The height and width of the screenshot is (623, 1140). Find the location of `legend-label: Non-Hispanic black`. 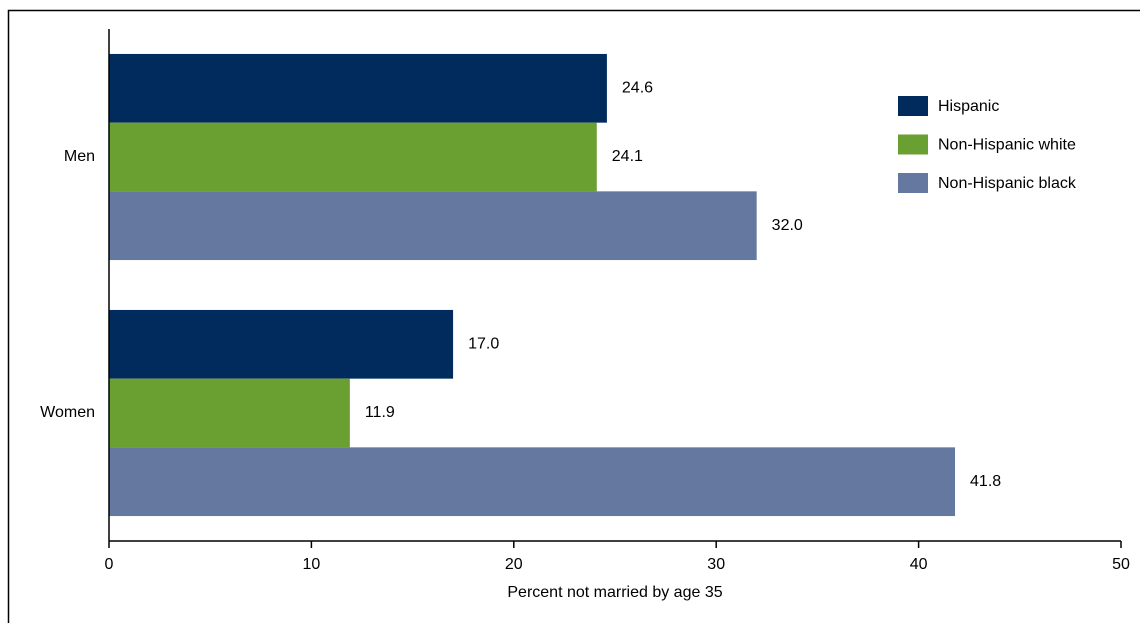

legend-label: Non-Hispanic black is located at coordinates (1007, 183).